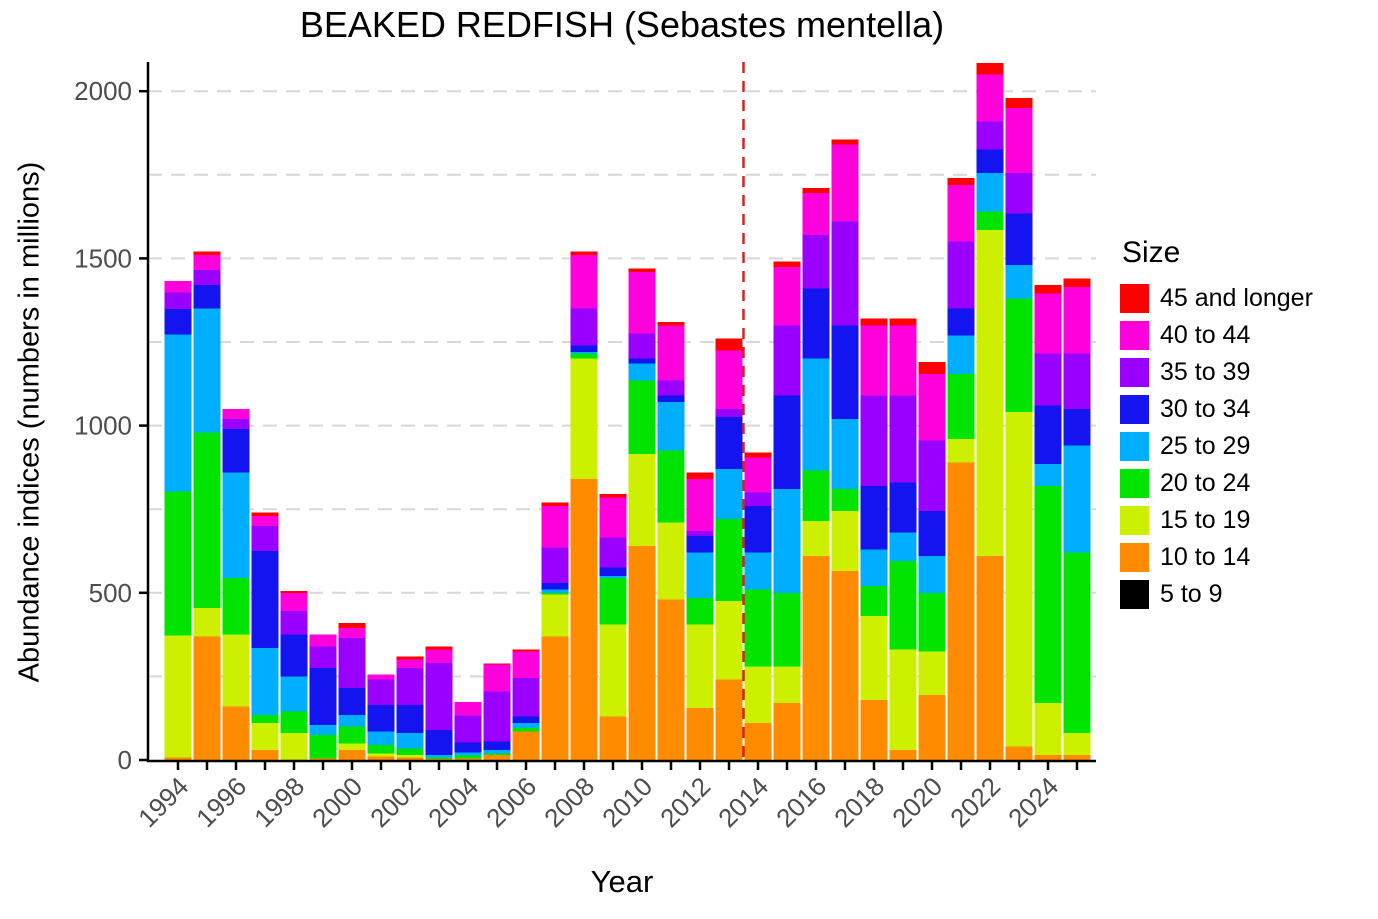 This screenshot has width=1378, height=919. What do you see at coordinates (1205, 557) in the screenshot?
I see `legend-label: 10 to 14` at bounding box center [1205, 557].